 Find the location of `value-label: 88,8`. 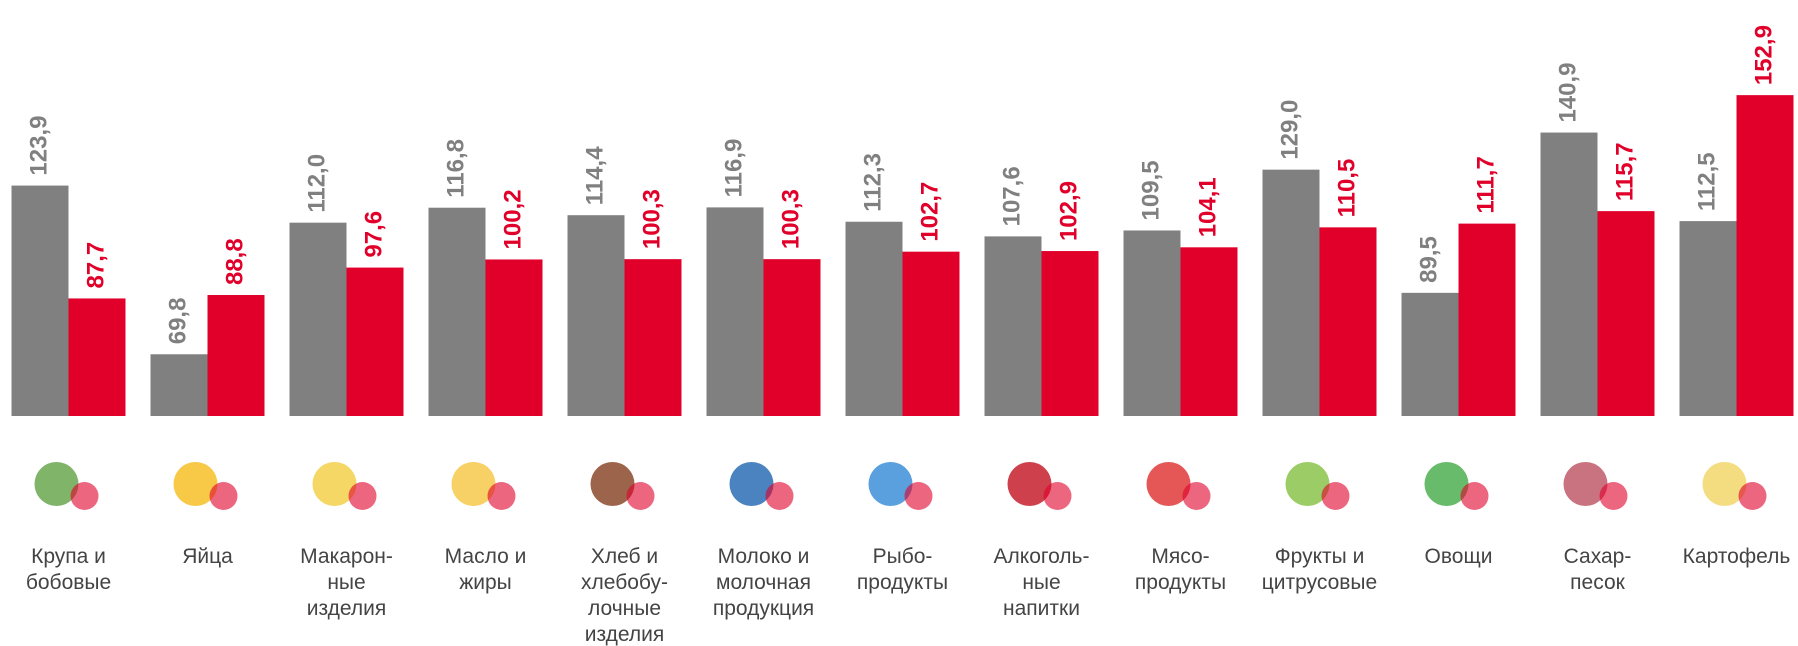

value-label: 88,8 is located at coordinates (234, 261).